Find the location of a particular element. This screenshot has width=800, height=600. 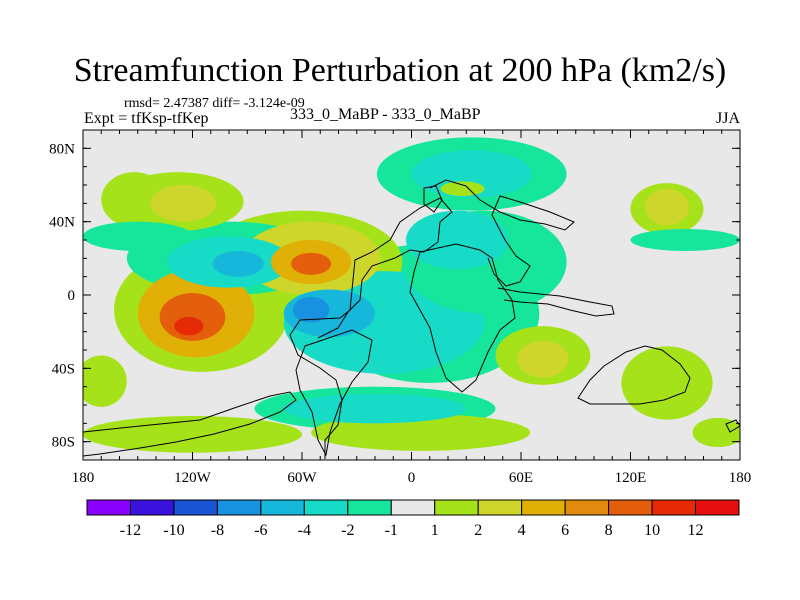

nz-outline is located at coordinates (732, 426).